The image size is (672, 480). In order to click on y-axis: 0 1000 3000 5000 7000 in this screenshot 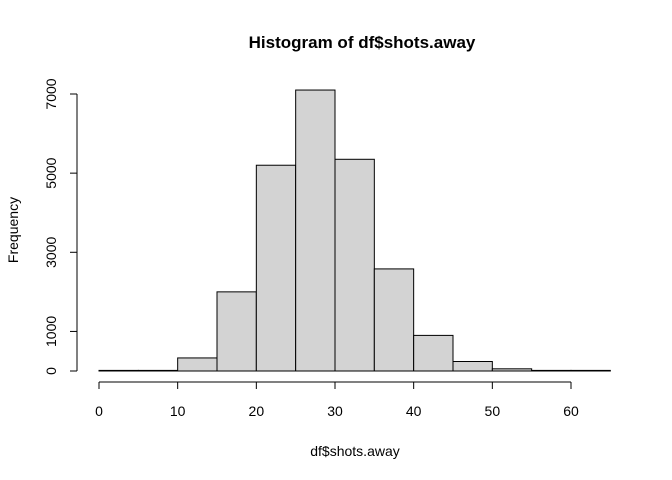, I will do `click(60, 226)`.